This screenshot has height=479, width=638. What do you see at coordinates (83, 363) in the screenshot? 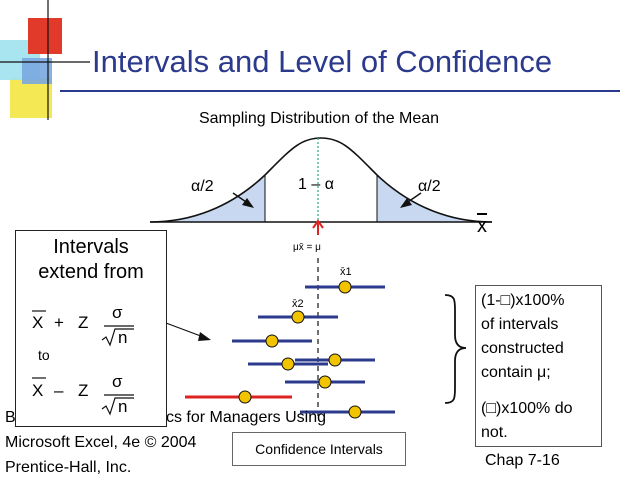
I see `formula-graphics` at bounding box center [83, 363].